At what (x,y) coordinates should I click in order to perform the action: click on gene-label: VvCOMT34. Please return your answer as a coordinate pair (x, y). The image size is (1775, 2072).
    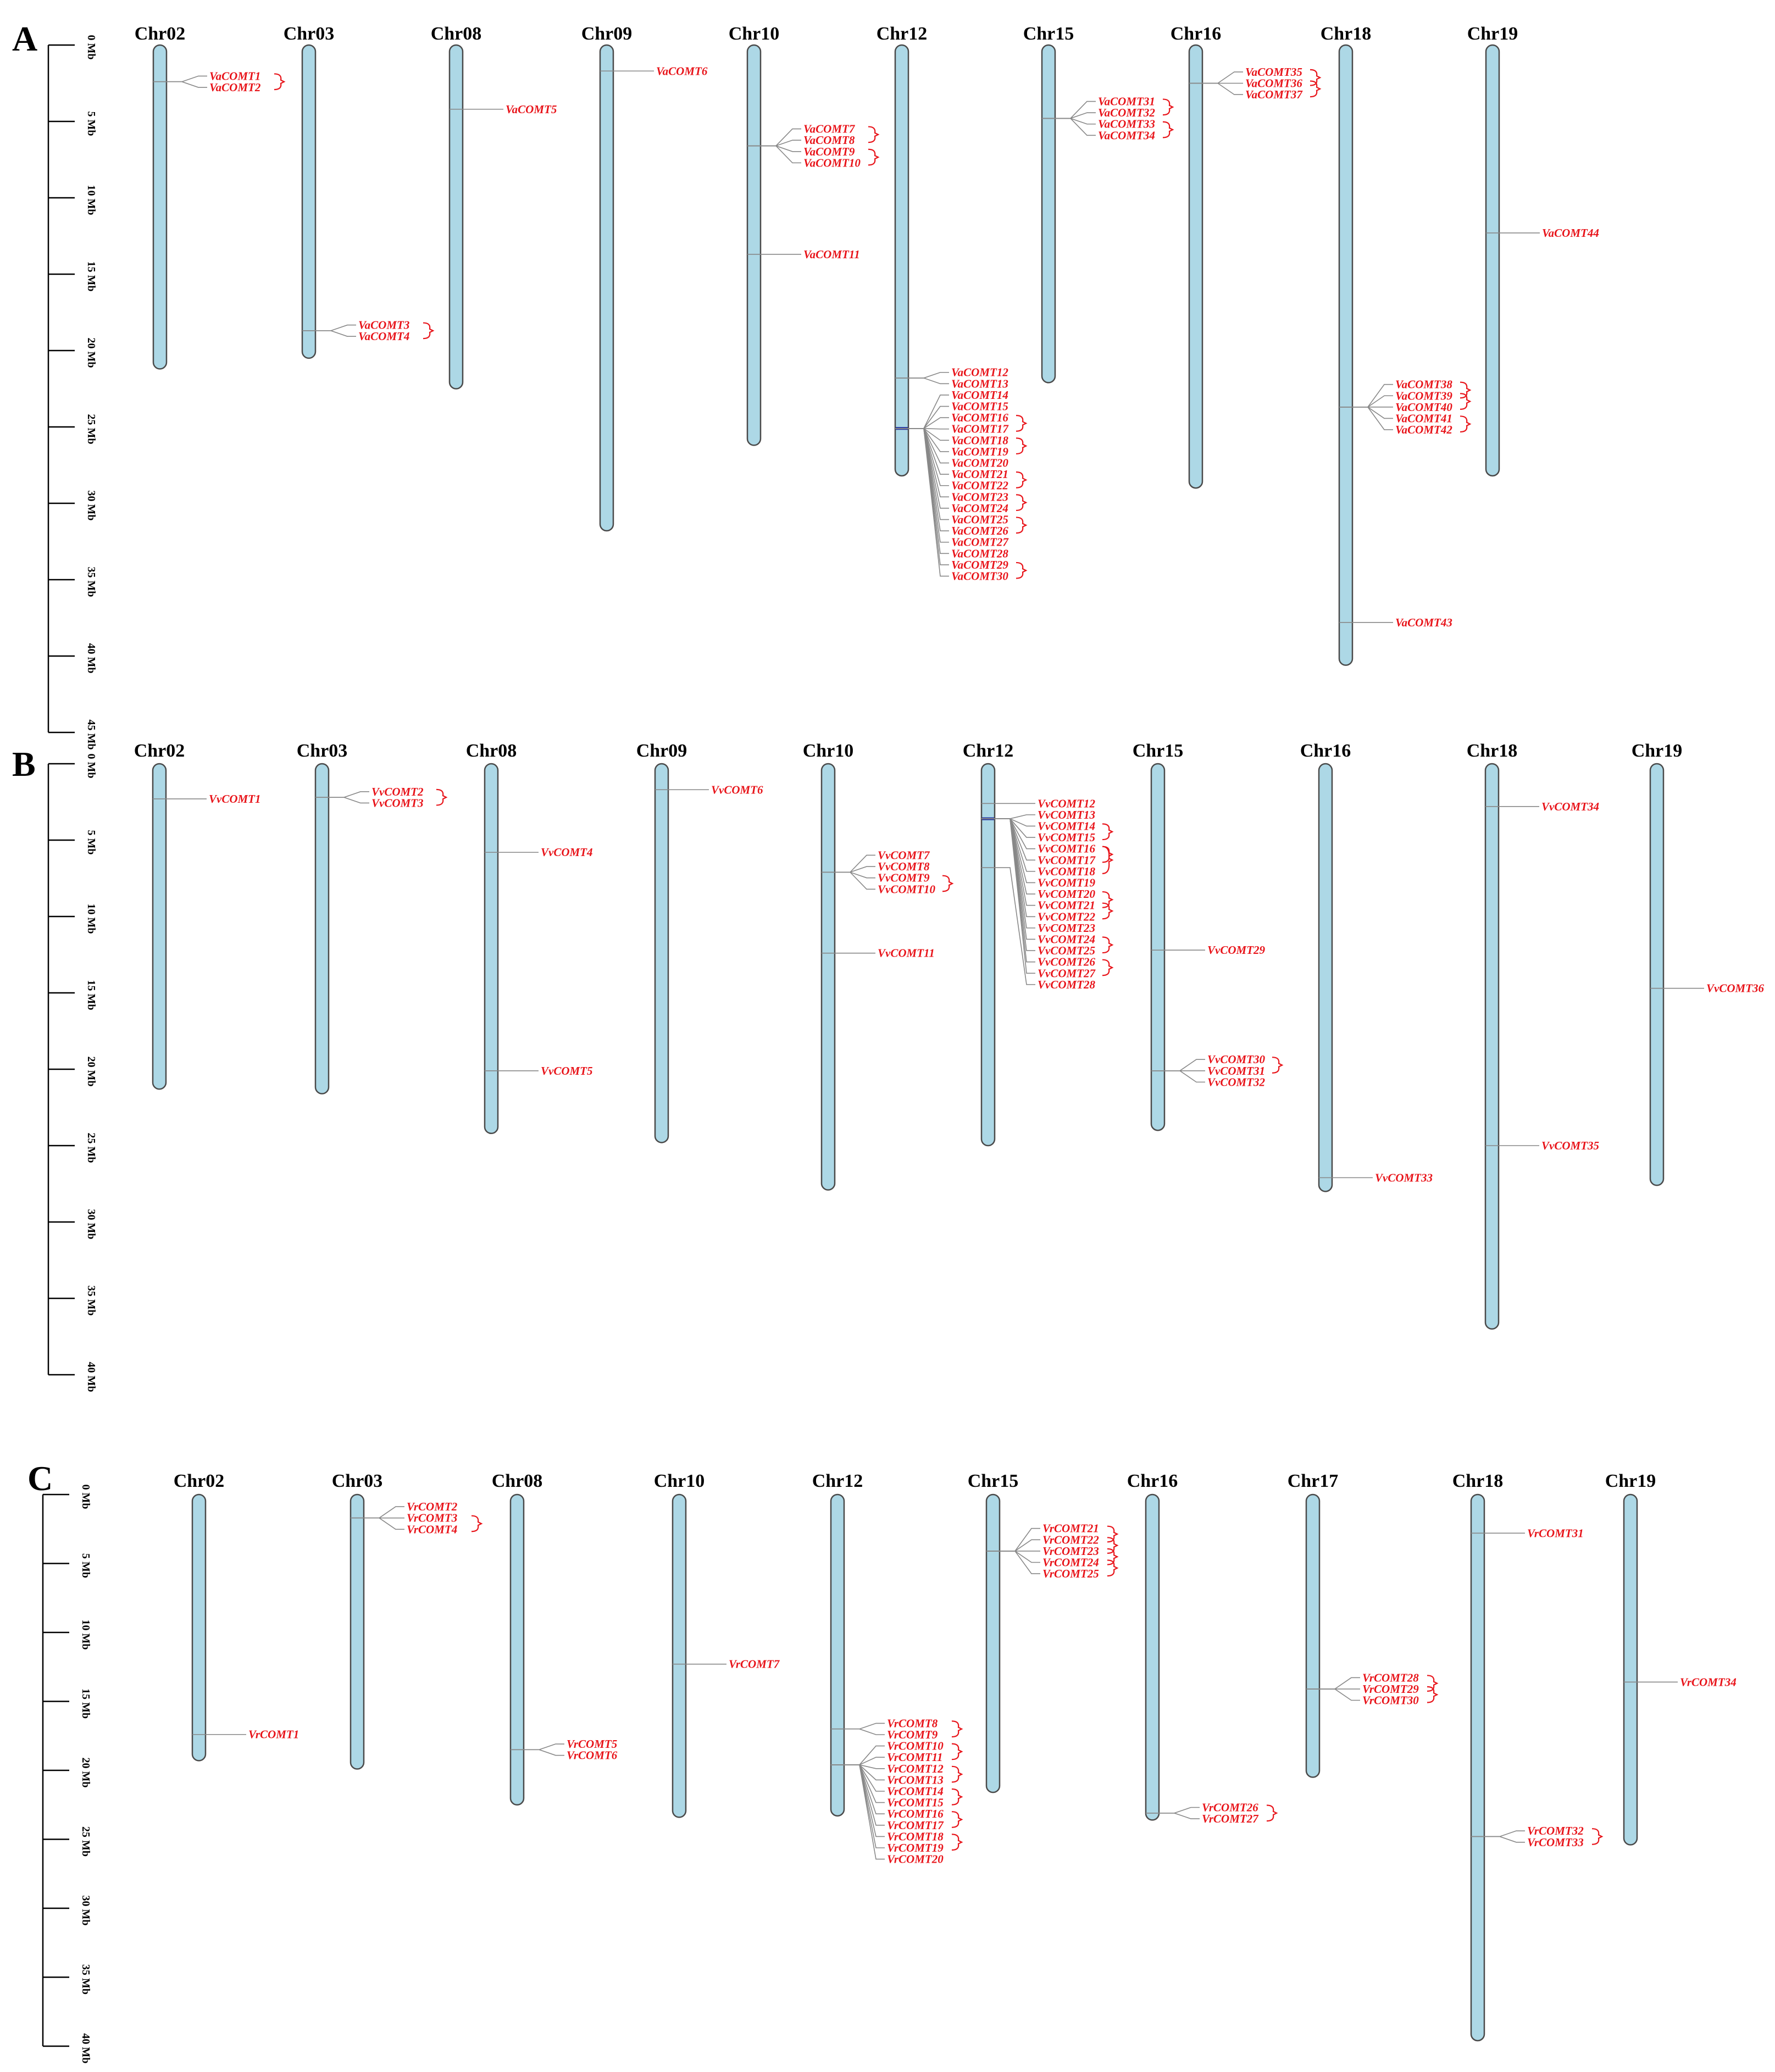
    Looking at the image, I should click on (1570, 806).